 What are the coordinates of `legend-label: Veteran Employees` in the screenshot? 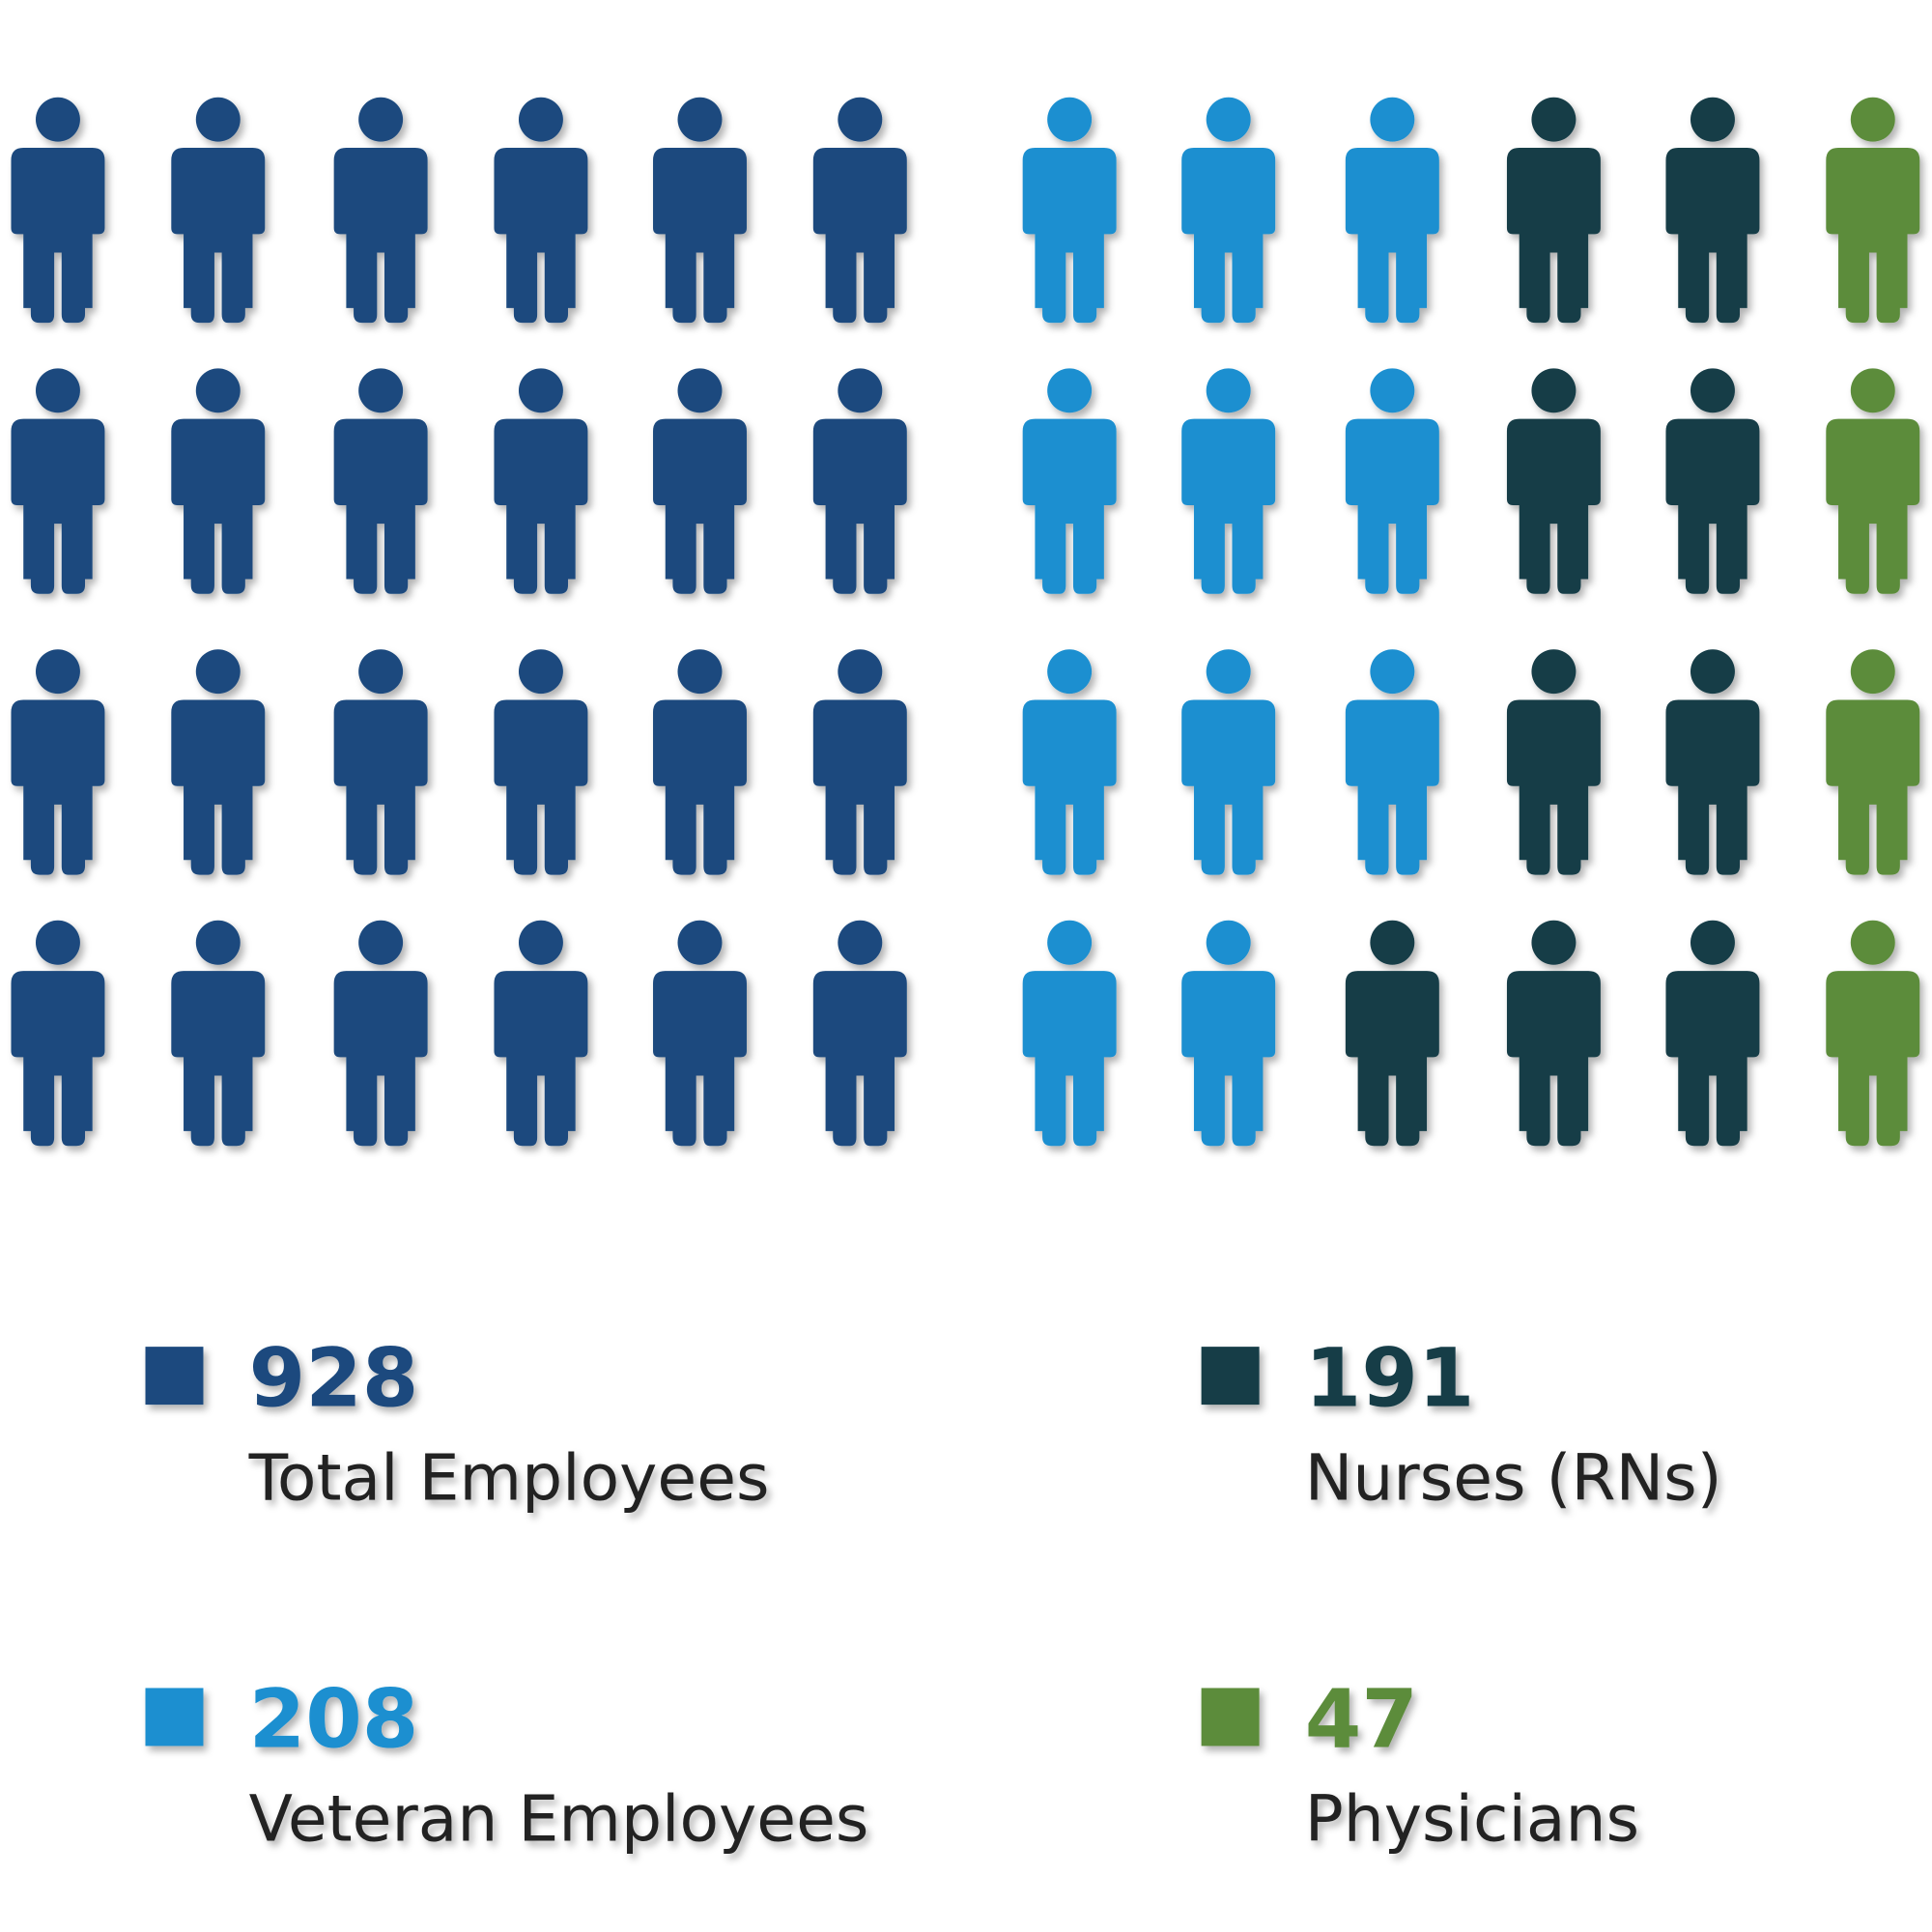 It's located at (559, 1819).